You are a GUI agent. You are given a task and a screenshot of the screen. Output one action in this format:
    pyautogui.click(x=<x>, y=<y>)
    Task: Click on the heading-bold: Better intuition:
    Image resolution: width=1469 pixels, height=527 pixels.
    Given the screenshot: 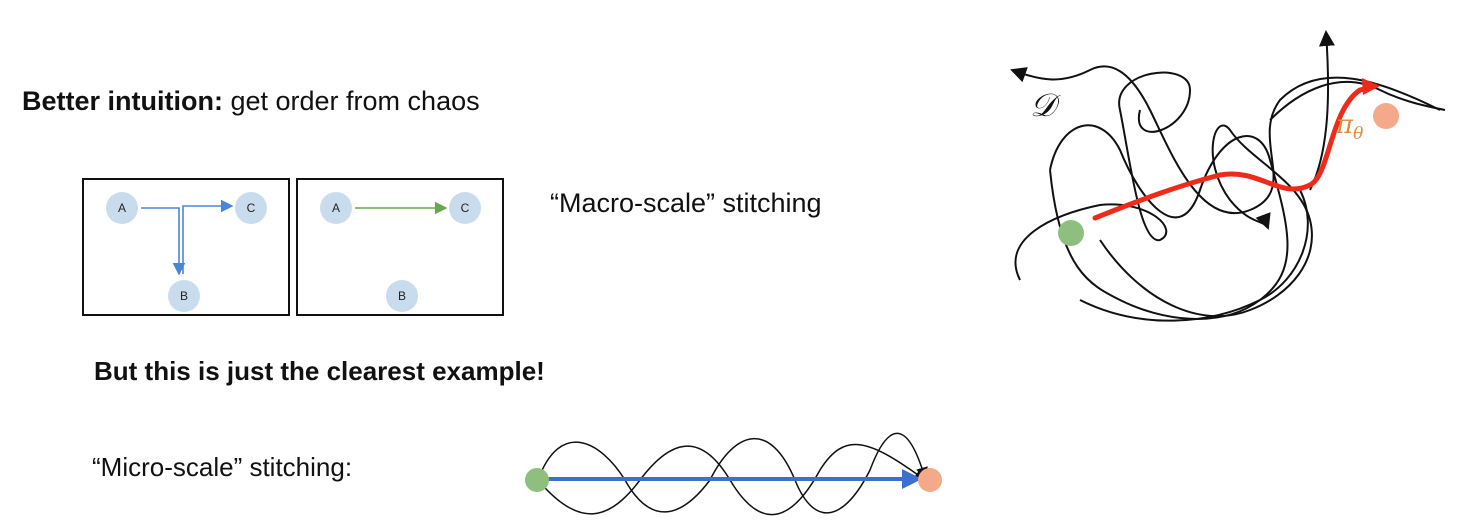 What is the action you would take?
    pyautogui.click(x=122, y=101)
    